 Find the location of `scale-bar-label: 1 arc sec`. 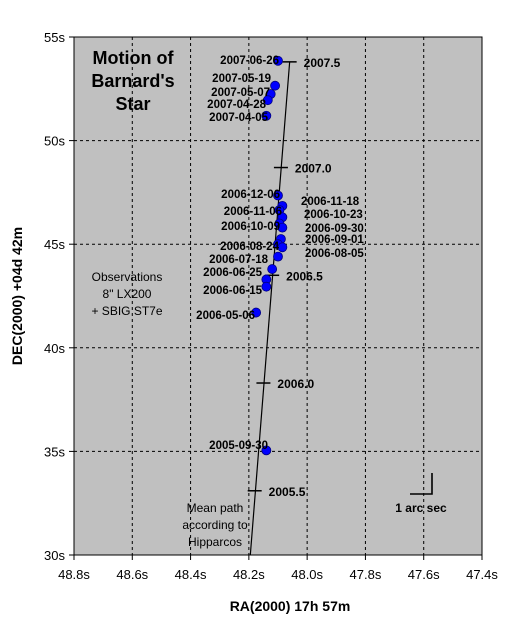

scale-bar-label: 1 arc sec is located at coordinates (421, 508).